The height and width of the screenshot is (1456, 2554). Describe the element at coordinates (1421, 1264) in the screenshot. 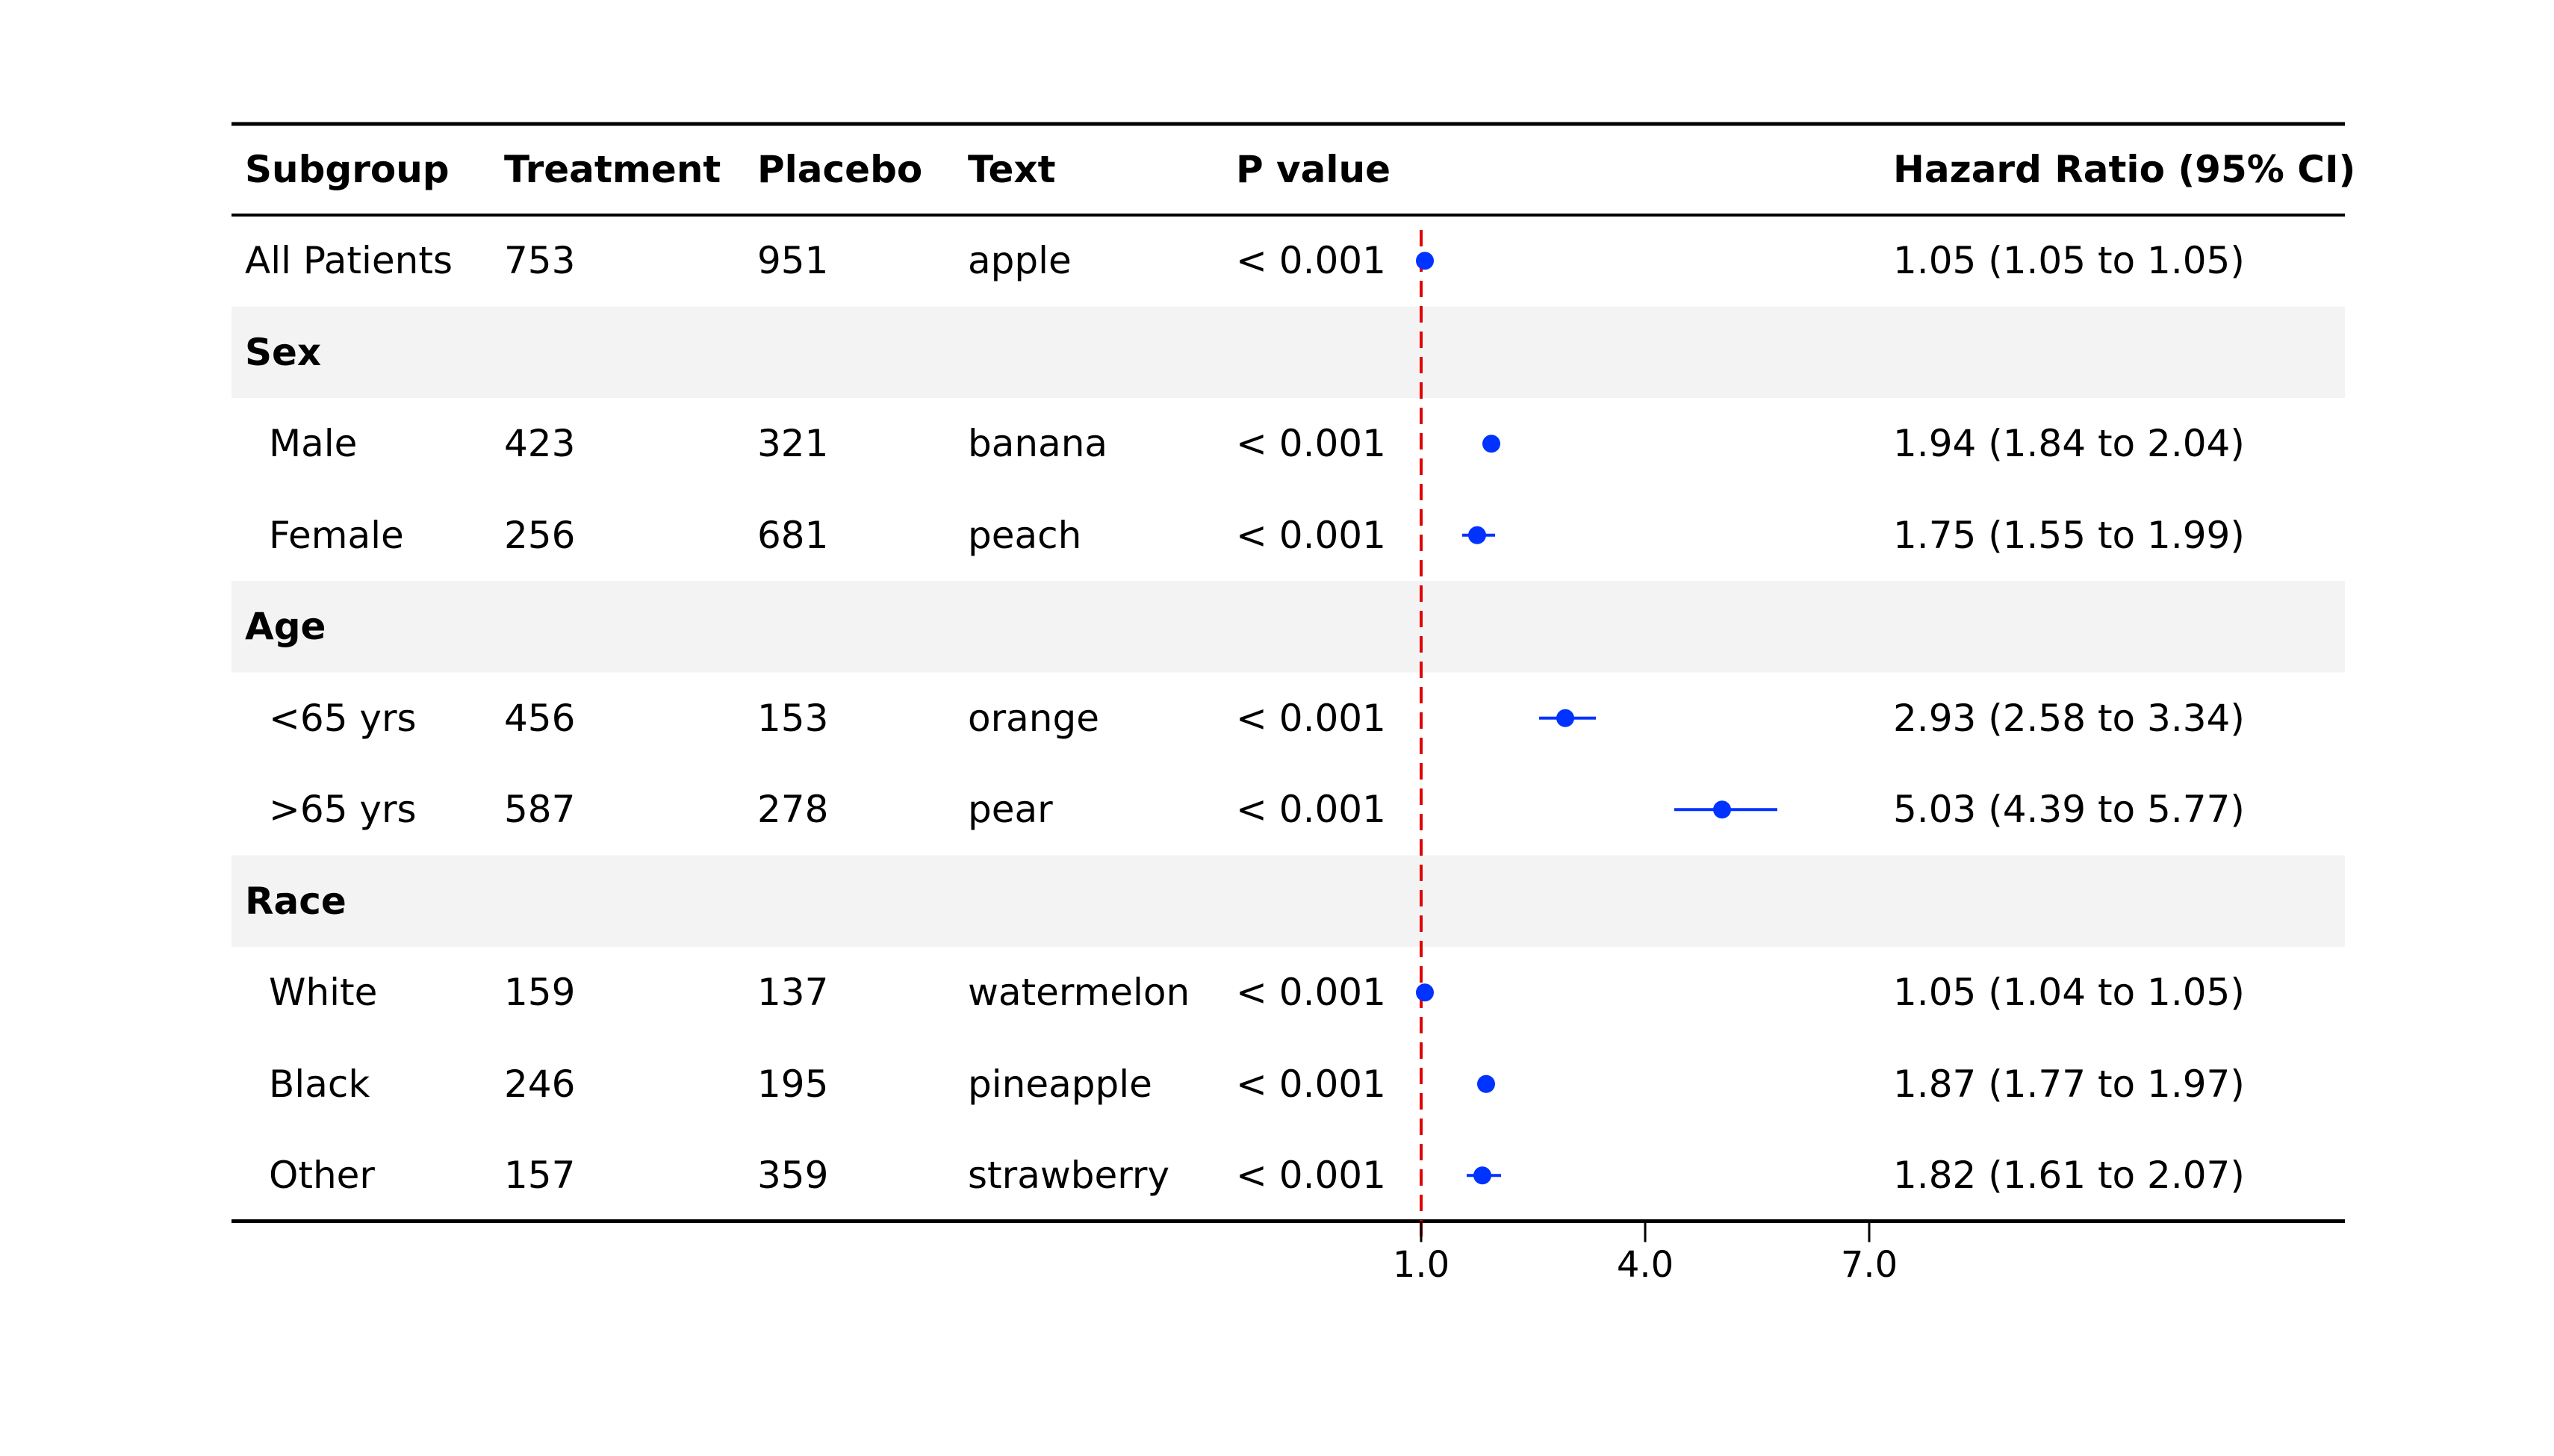

I see `x-tick-label: 1.0` at that location.